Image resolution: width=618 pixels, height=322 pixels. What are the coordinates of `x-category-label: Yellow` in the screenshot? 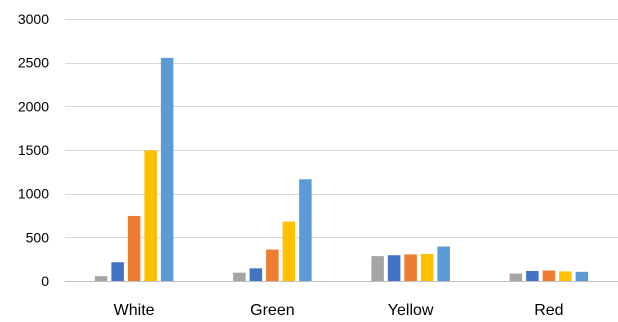 It's located at (411, 310).